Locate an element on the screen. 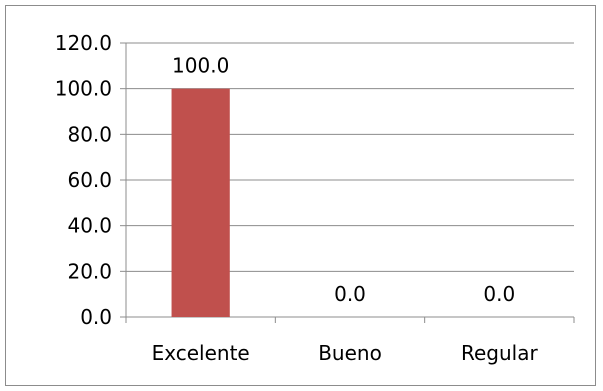 Image resolution: width=603 pixels, height=391 pixels. y-tick-label: 60.0 is located at coordinates (89, 180).